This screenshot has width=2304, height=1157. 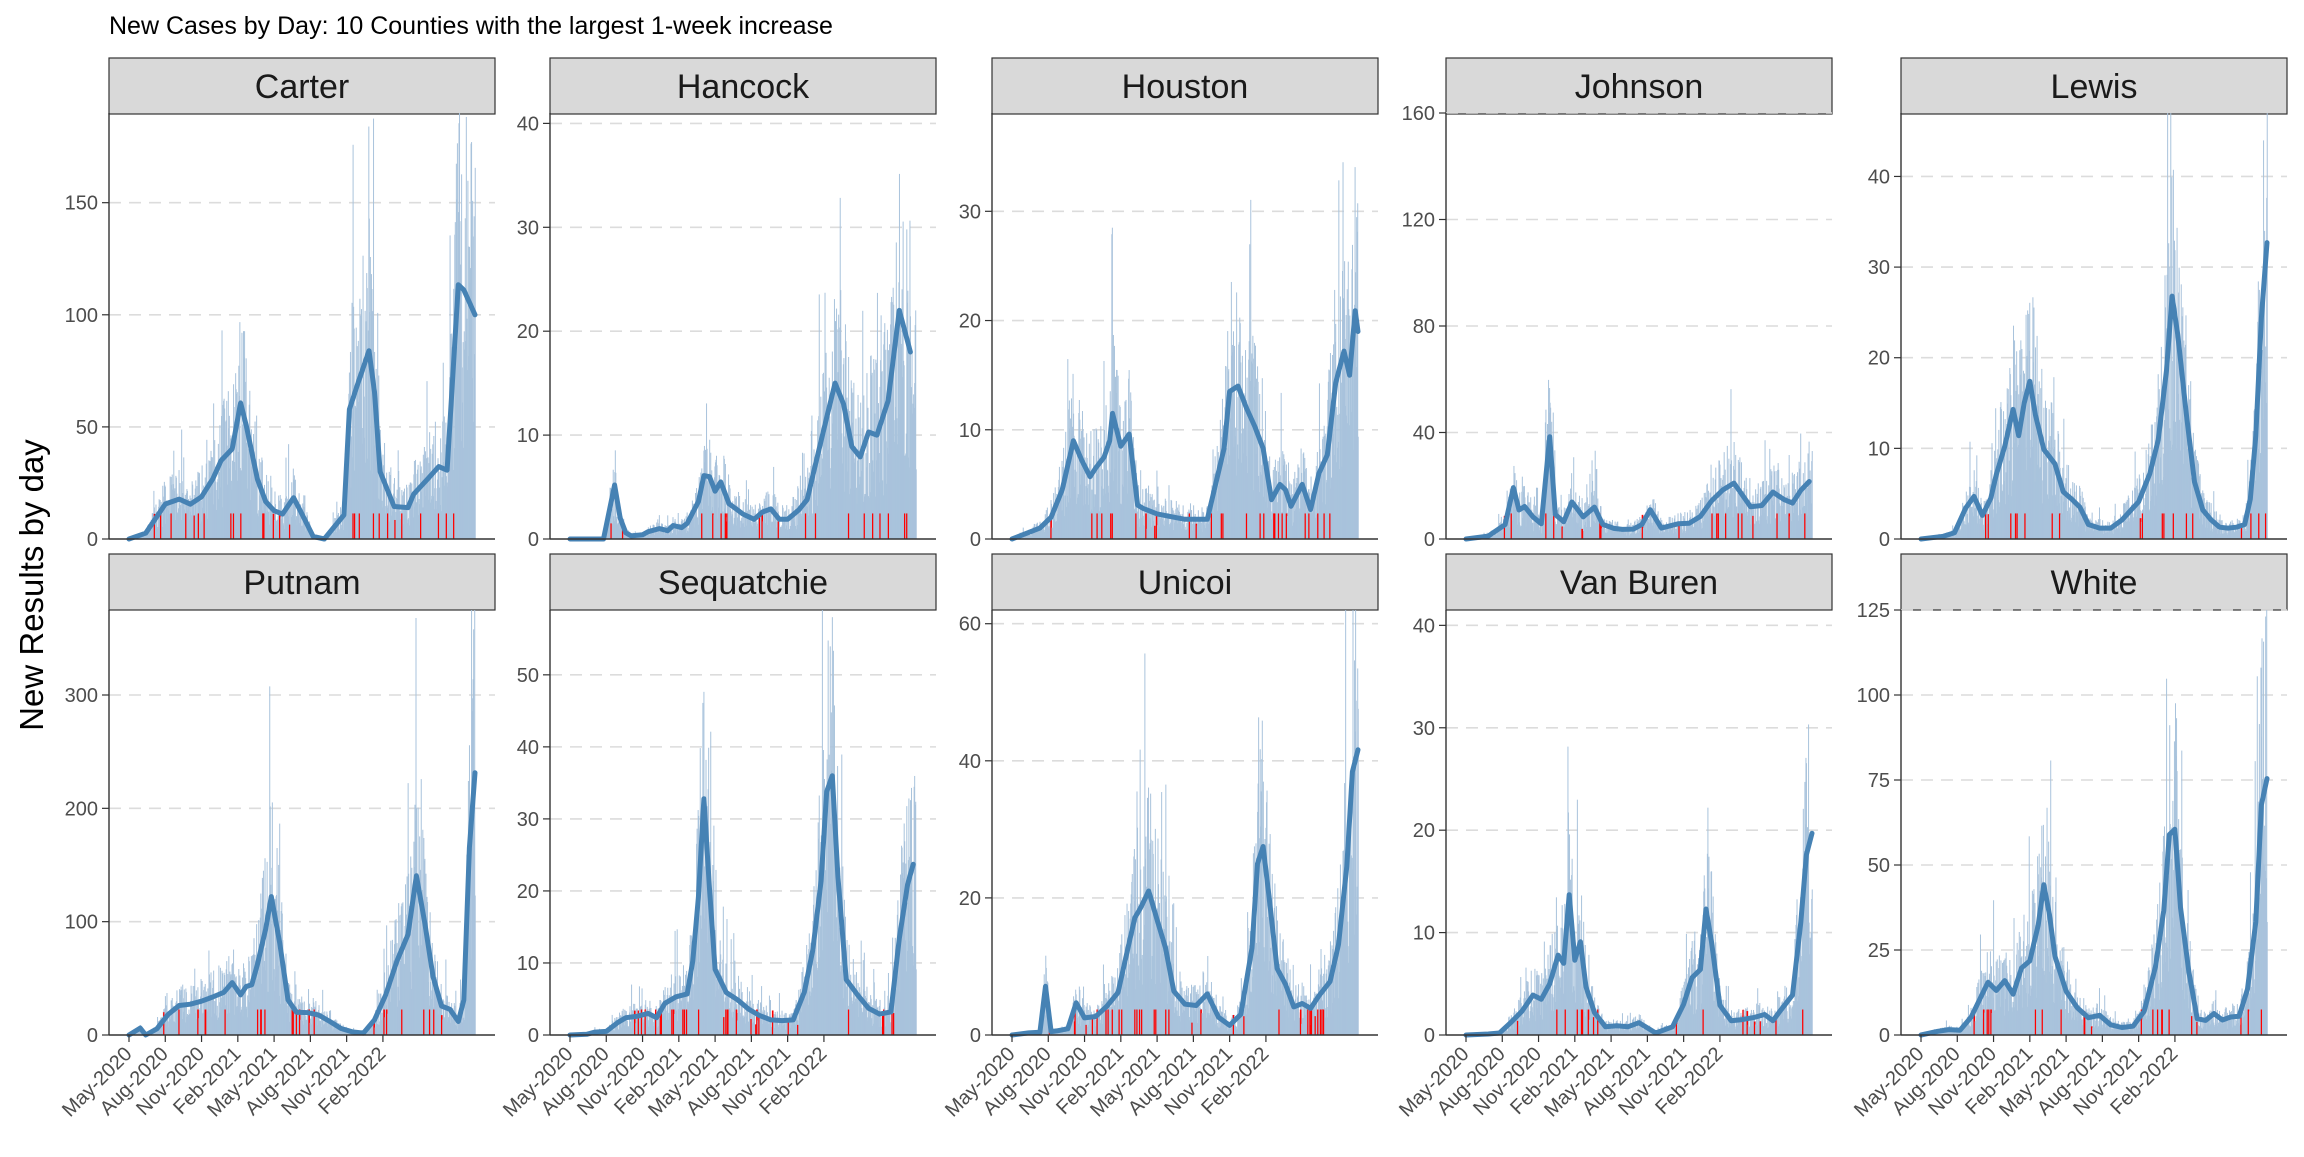 What do you see at coordinates (743, 583) in the screenshot?
I see `panel-title: Sequatchie` at bounding box center [743, 583].